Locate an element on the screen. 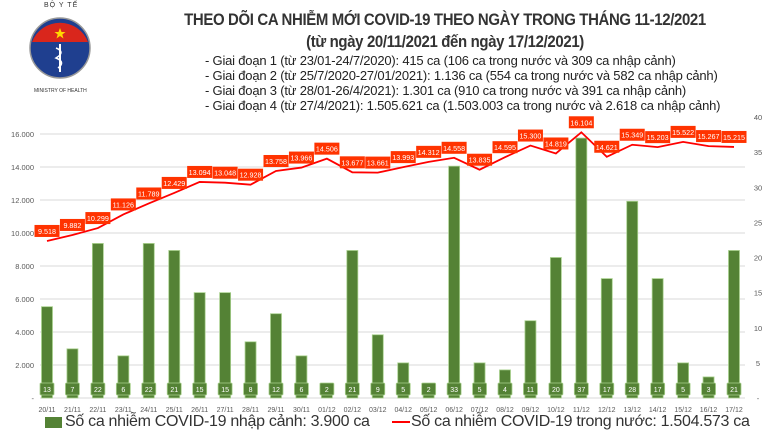  left-axis-tick-label: 14.000 is located at coordinates (22, 167).